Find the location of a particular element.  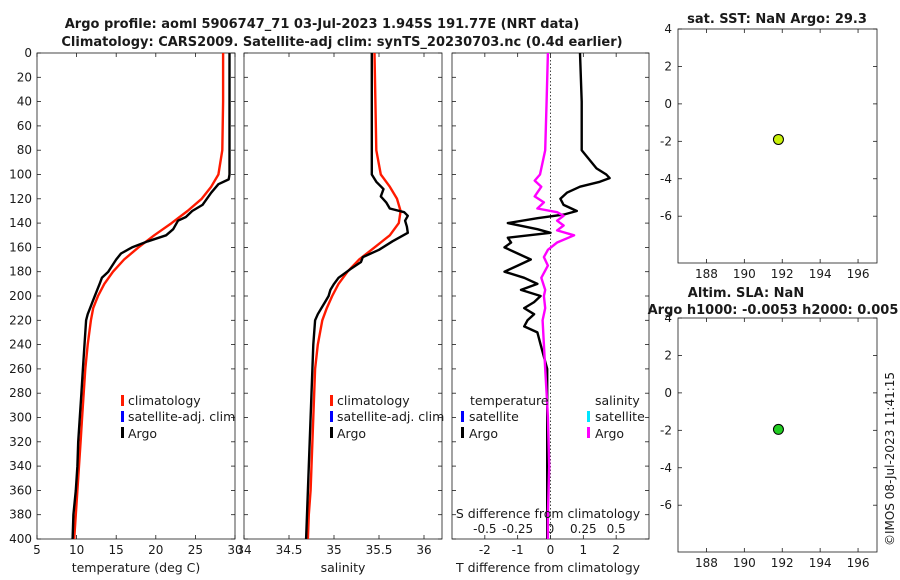

t-difference-tick-label: -2 is located at coordinates (485, 550).